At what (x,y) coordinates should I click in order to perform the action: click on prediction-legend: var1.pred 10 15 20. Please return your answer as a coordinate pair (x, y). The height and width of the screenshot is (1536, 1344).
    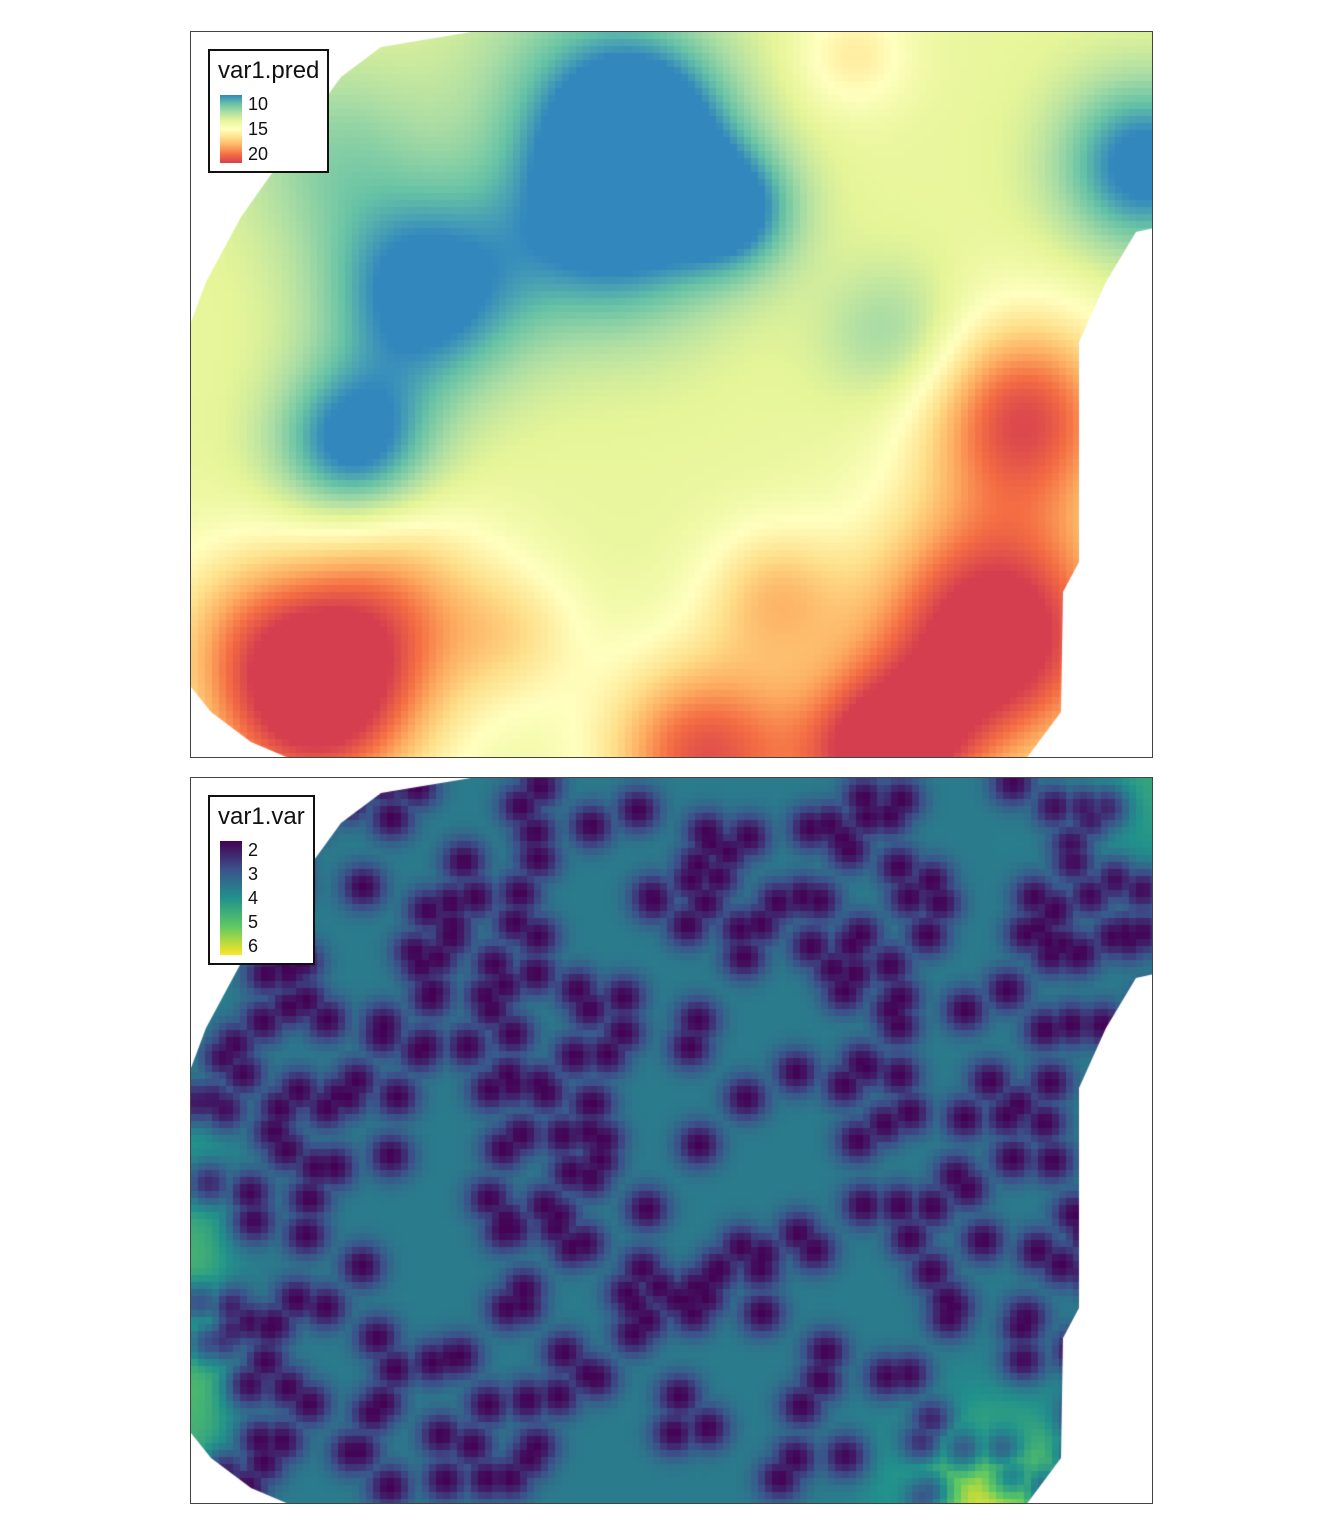
    Looking at the image, I should click on (269, 111).